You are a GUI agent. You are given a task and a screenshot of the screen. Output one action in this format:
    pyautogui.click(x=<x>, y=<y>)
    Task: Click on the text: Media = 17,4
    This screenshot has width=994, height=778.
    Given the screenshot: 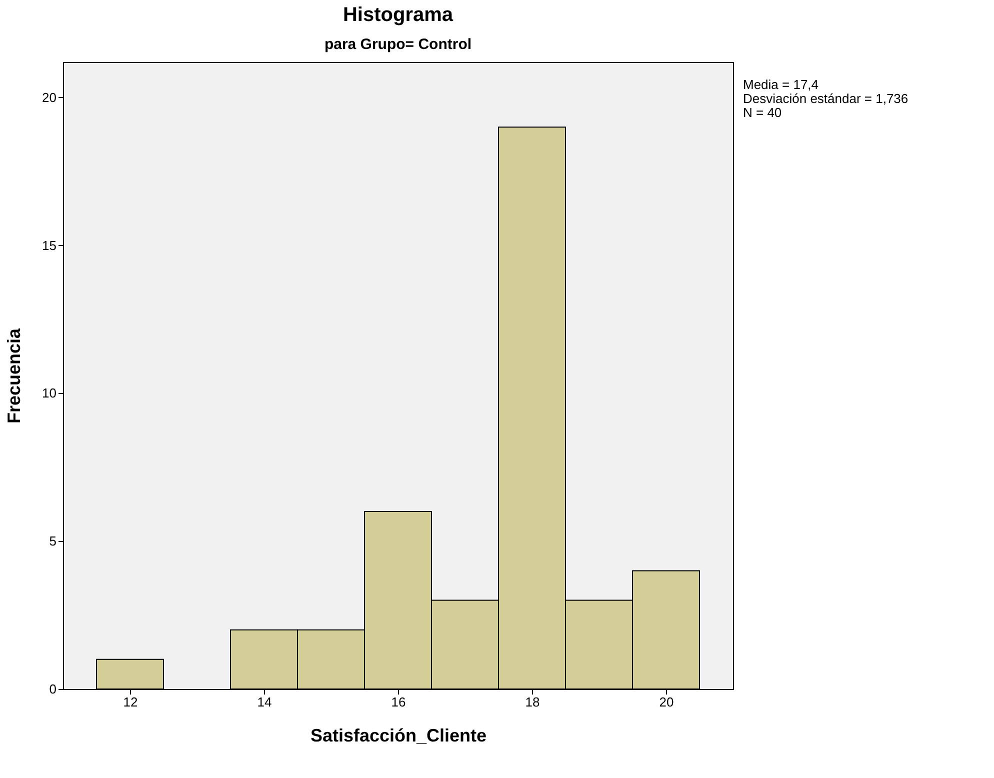 What is the action you would take?
    pyautogui.click(x=781, y=84)
    